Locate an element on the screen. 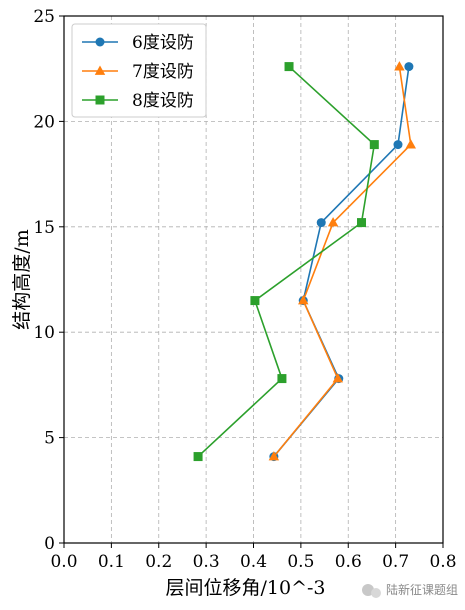 This screenshot has width=465, height=610. legend: 6度设防 7度设防 8度设防 is located at coordinates (139, 70).